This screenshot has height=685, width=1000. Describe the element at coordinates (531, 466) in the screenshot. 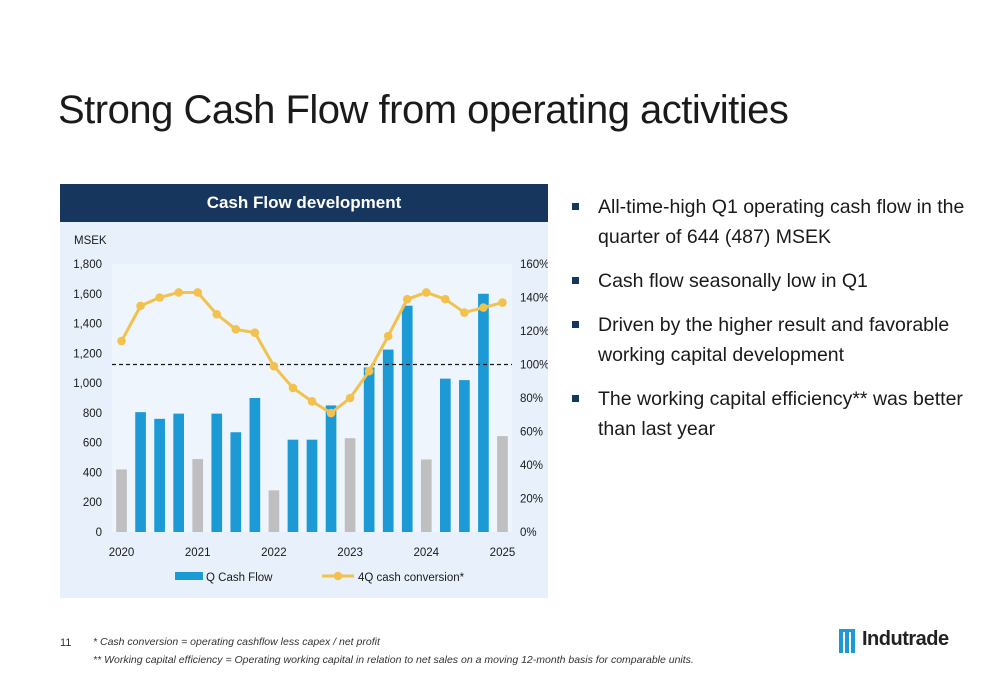

I see `y2-tick-label: 40%` at that location.